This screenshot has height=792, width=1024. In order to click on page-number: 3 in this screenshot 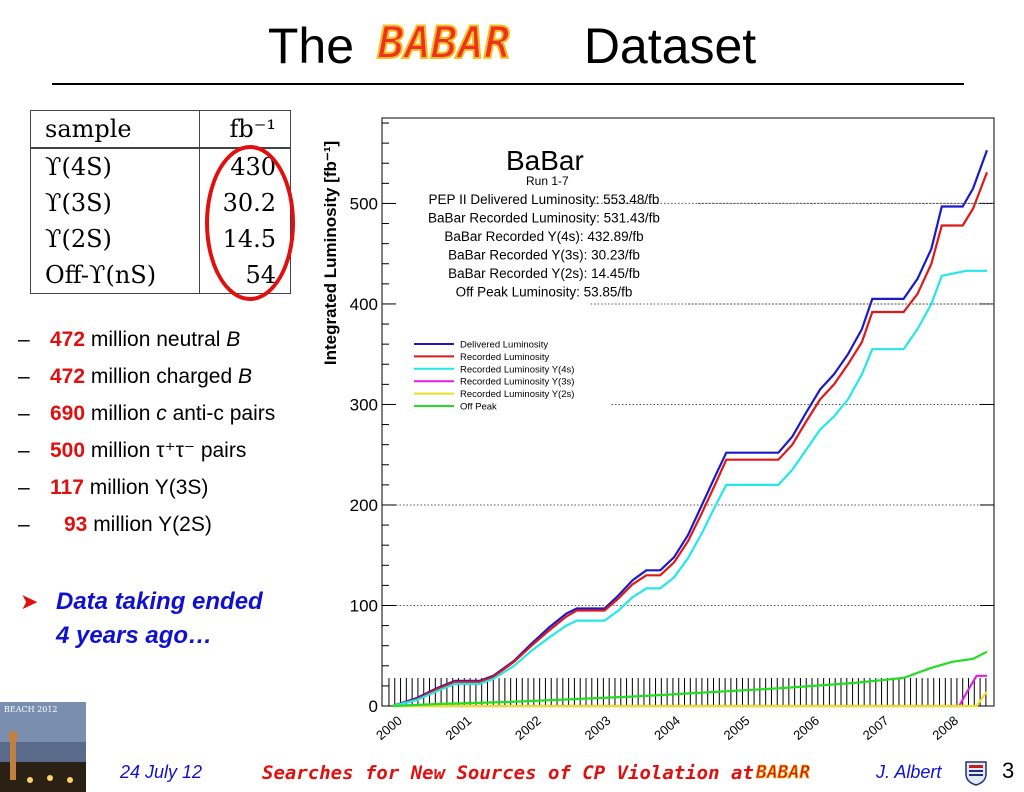, I will do `click(1008, 770)`.